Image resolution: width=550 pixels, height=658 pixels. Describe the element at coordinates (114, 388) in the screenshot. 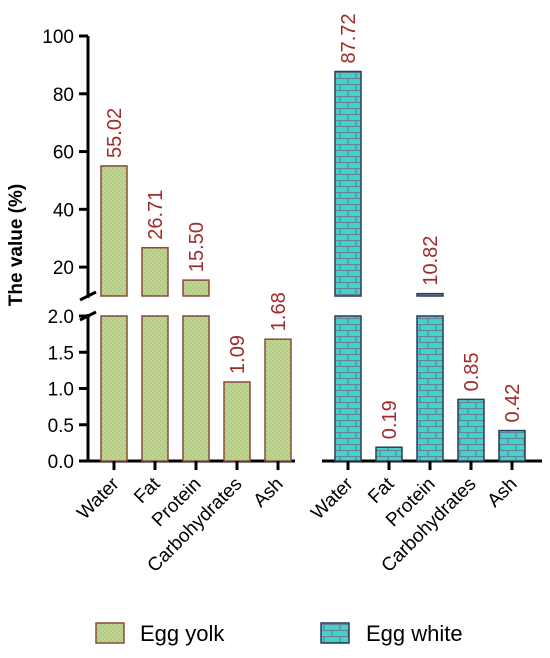

I see `bar-egg-yolk-water-lower` at that location.